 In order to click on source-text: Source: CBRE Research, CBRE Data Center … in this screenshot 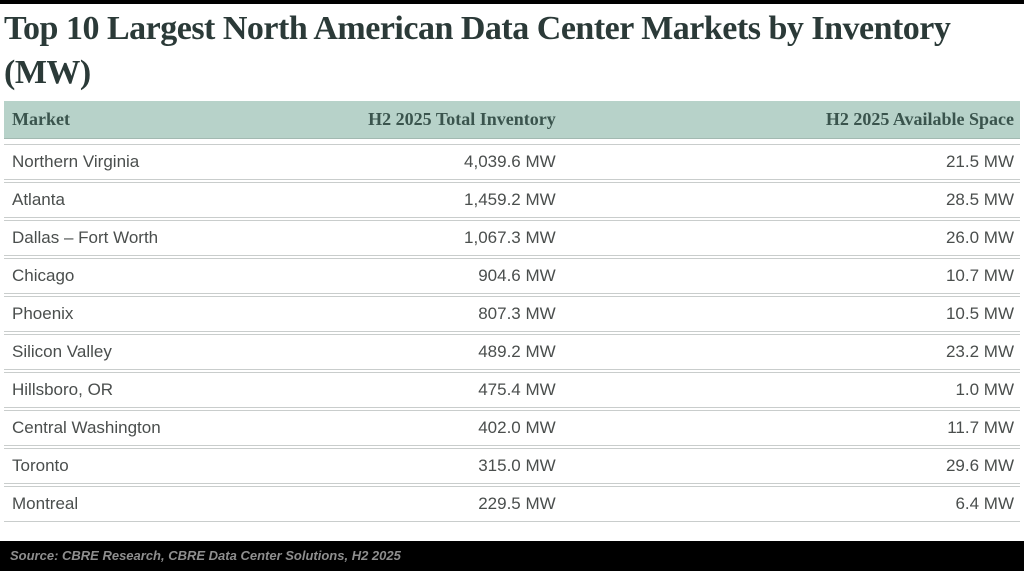, I will do `click(205, 555)`.